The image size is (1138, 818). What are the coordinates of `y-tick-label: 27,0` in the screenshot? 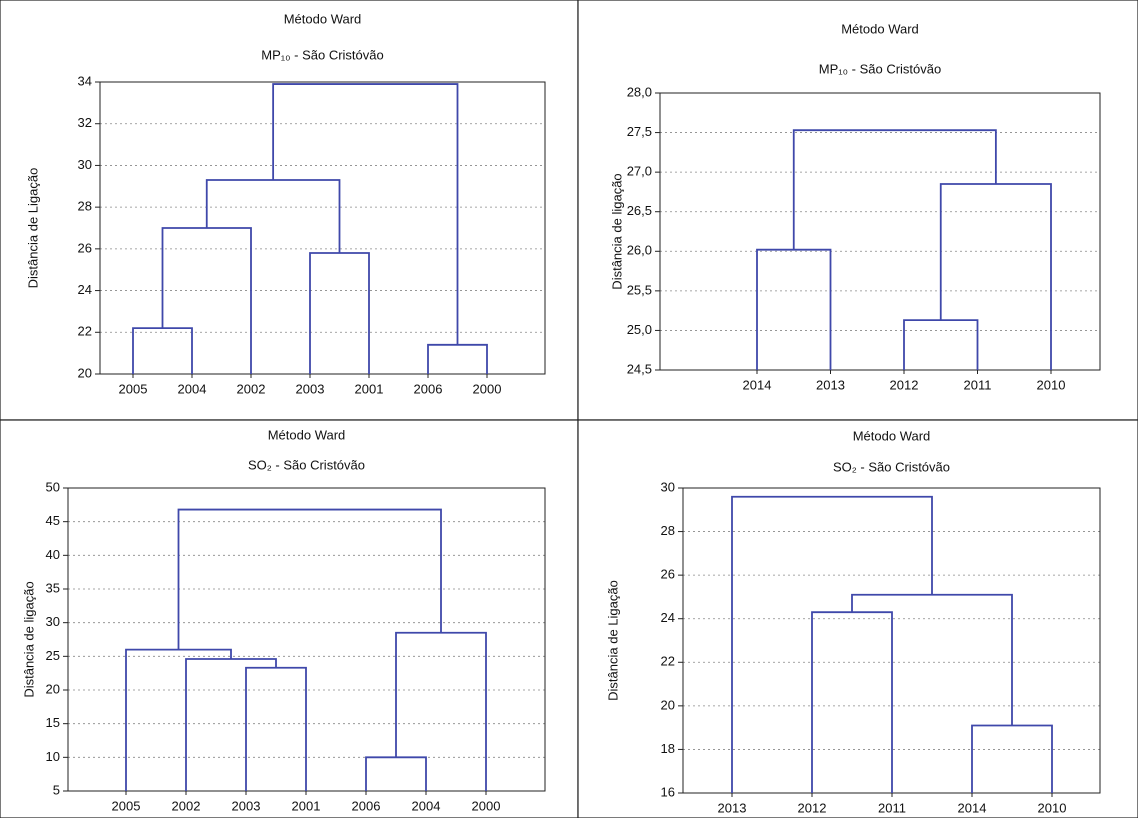 It's located at (639, 171).